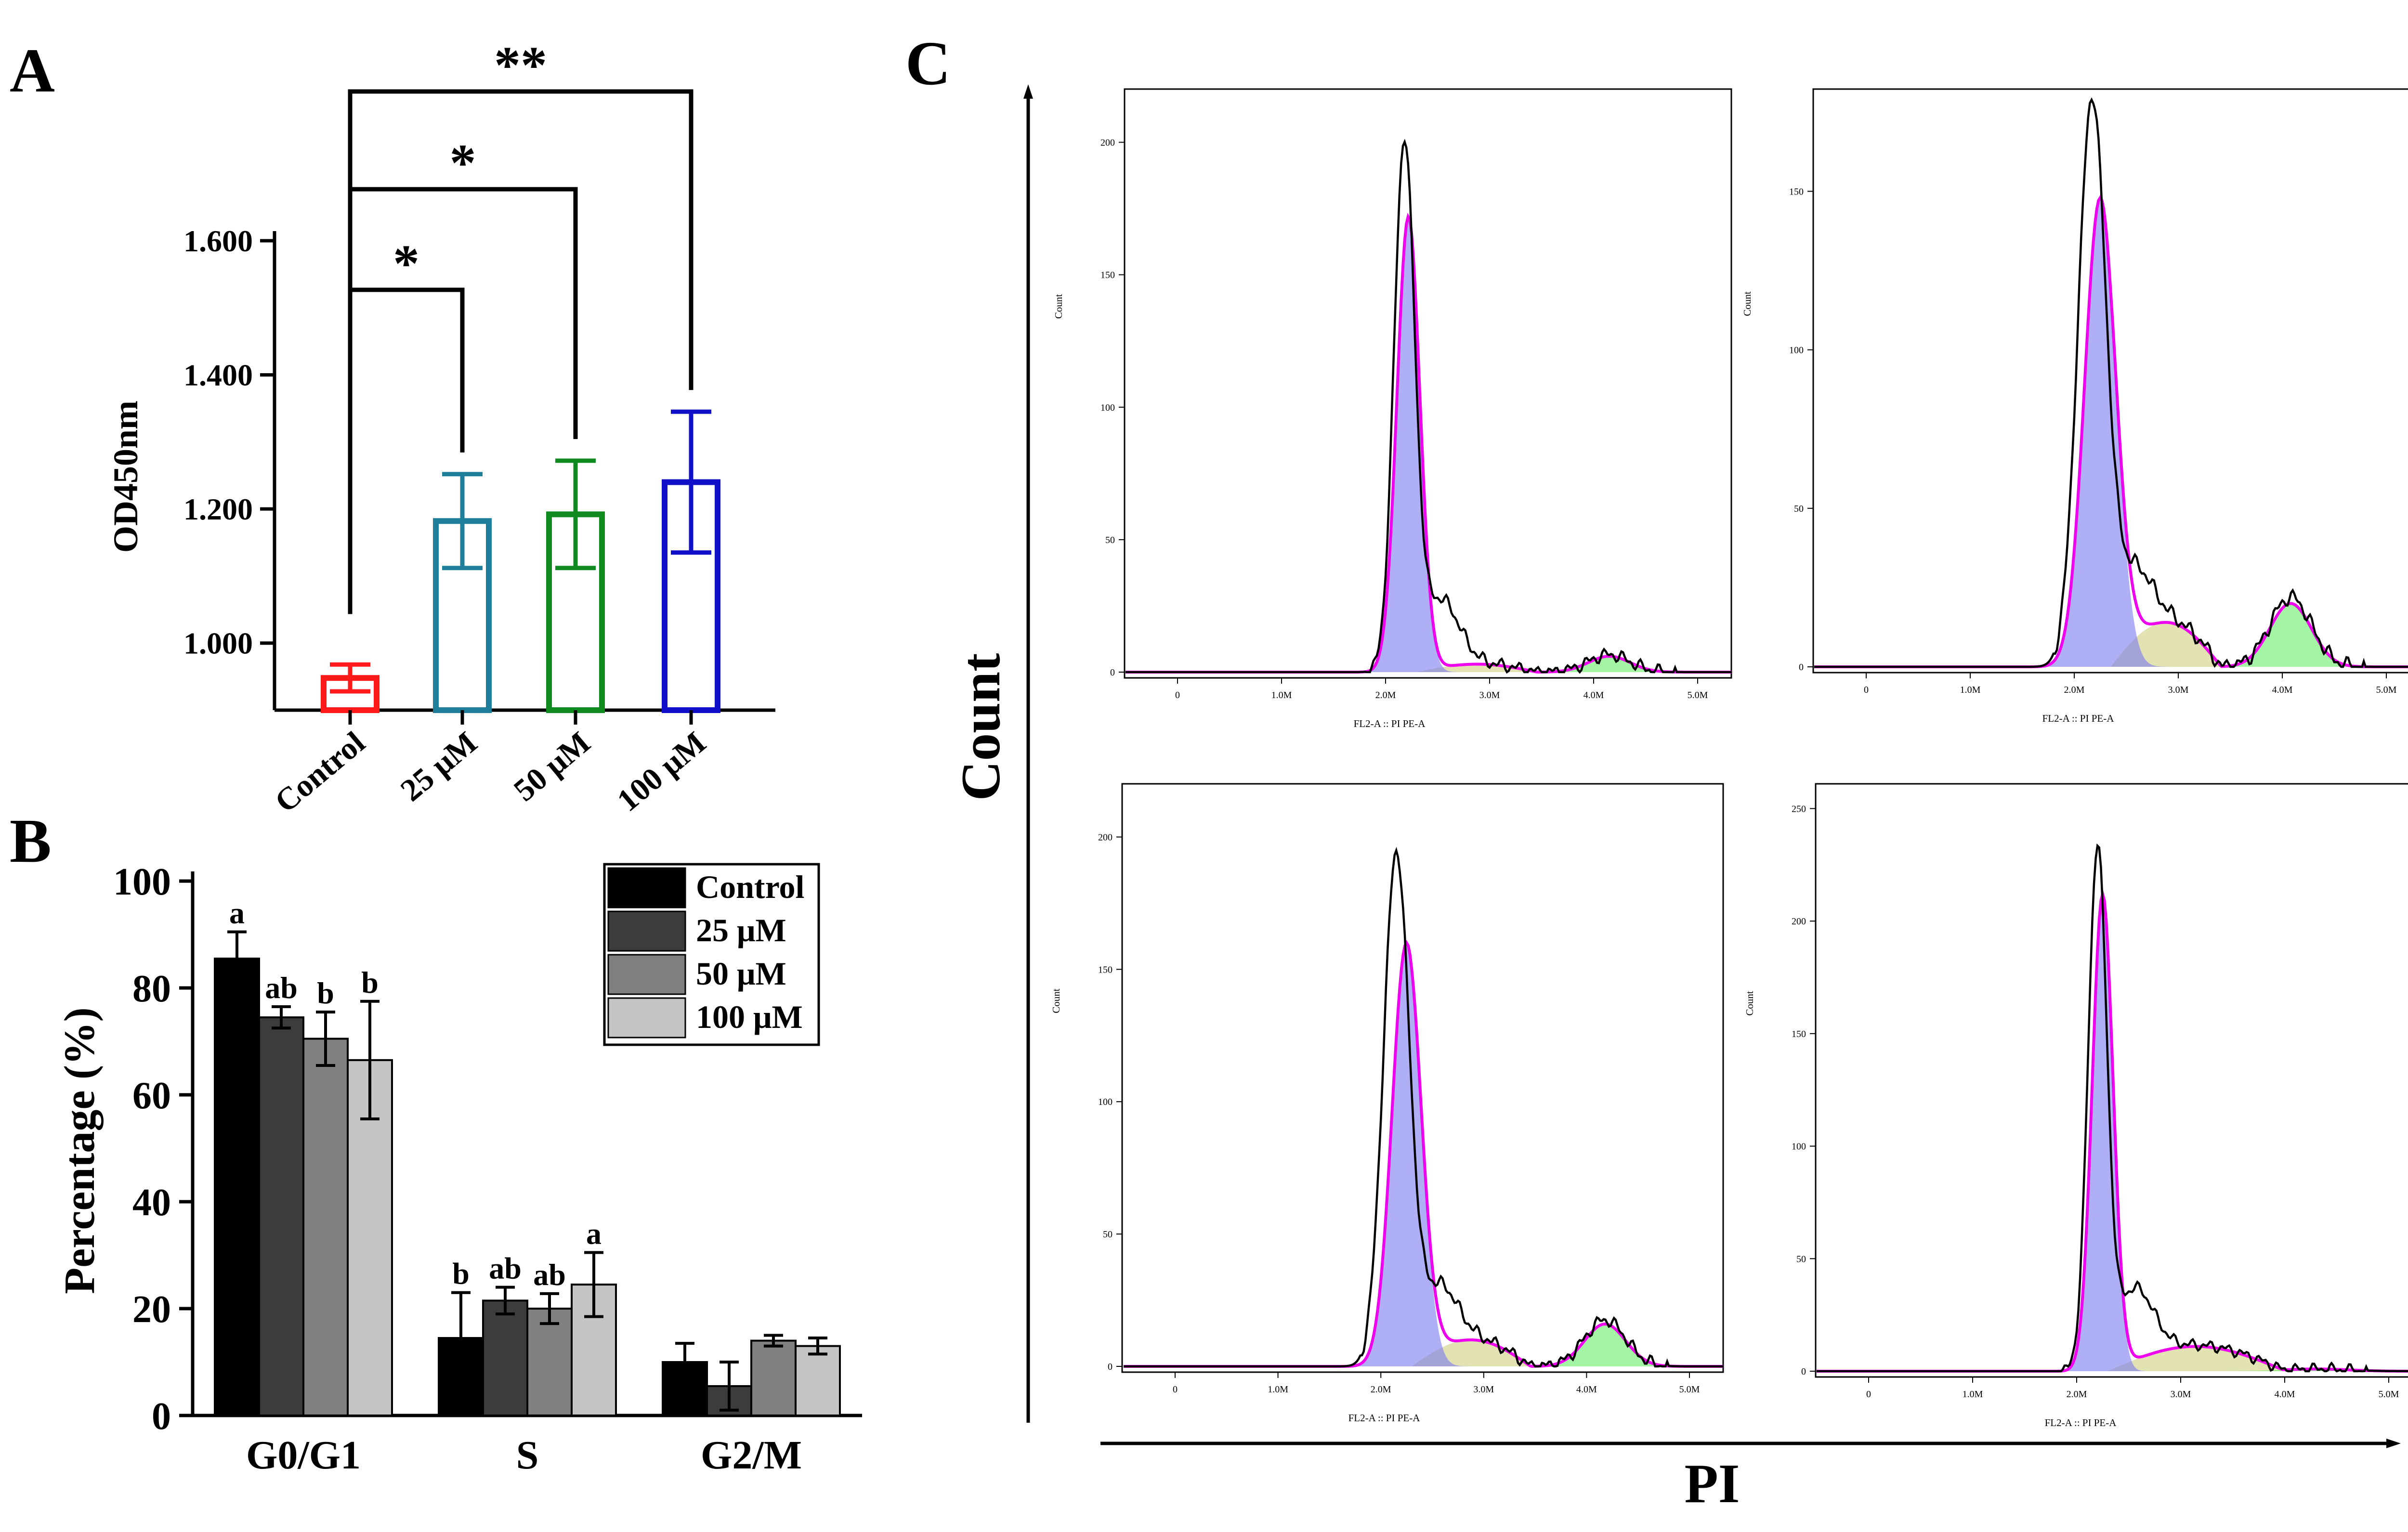 This screenshot has width=2408, height=1532. Describe the element at coordinates (552, 766) in the screenshot. I see `panel-a-xtick-label: 50 μM` at that location.